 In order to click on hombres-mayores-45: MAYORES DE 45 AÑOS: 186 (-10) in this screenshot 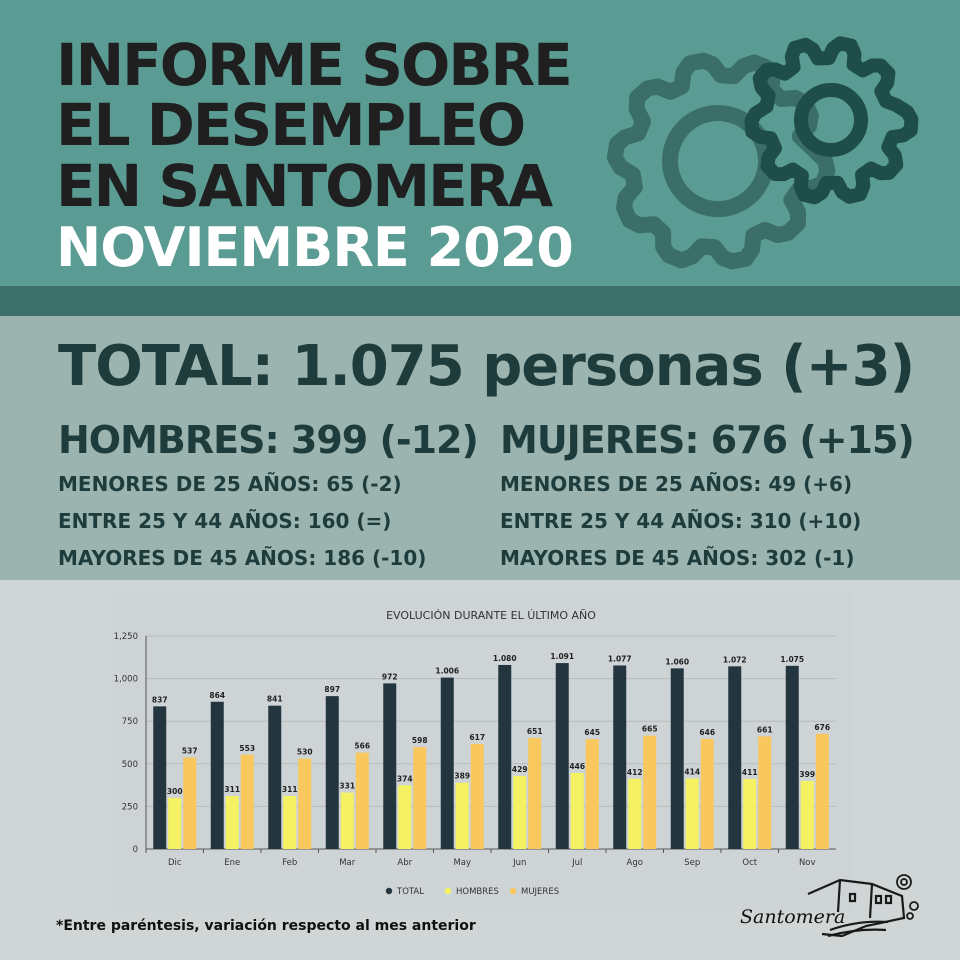, I will do `click(242, 558)`.